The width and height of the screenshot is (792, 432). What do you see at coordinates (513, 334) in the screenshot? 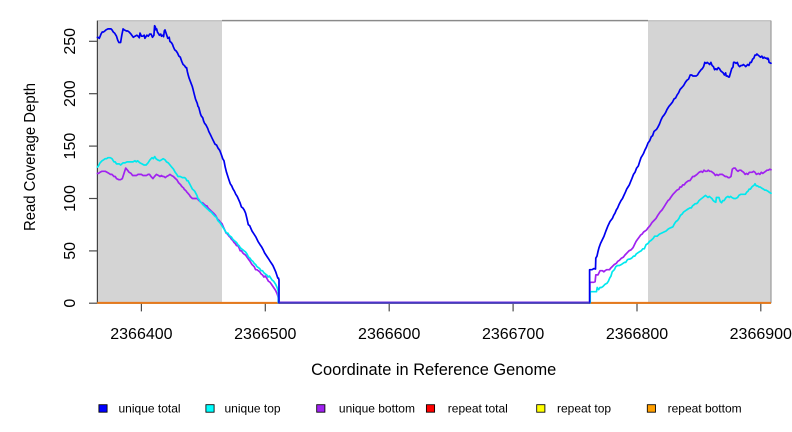
I see `svg-text: 2366700` at bounding box center [513, 334].